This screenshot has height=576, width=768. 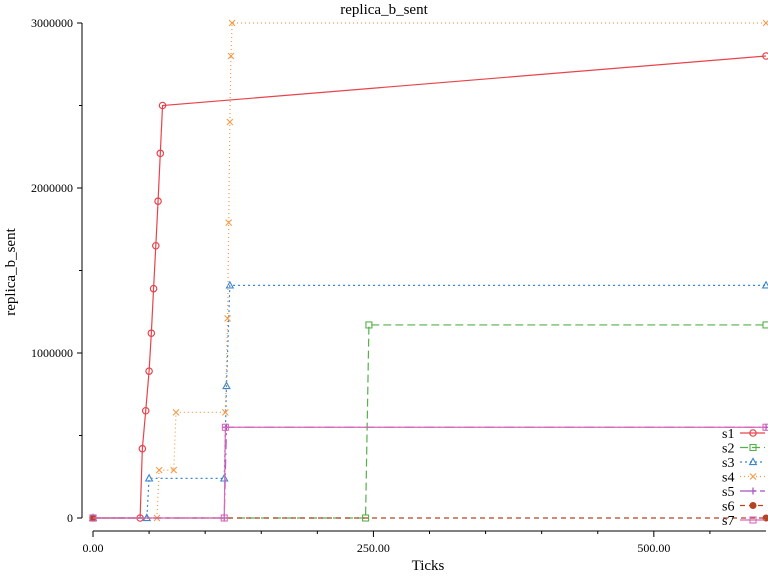 What do you see at coordinates (373, 548) in the screenshot?
I see `x-tick-label: 250.00` at bounding box center [373, 548].